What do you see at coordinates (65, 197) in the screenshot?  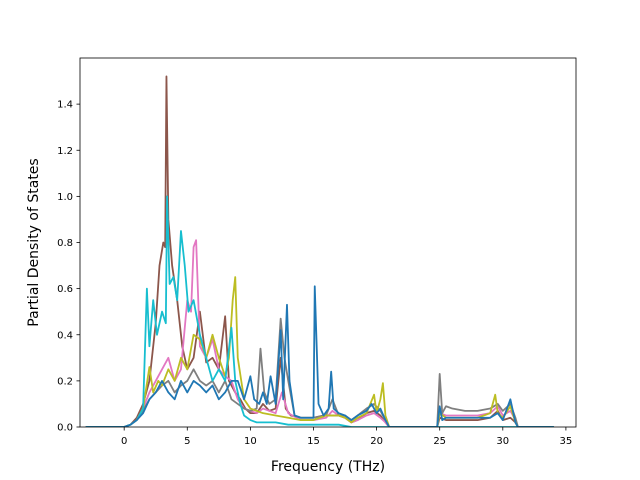 I see `y-tick-label: 1.0` at bounding box center [65, 197].